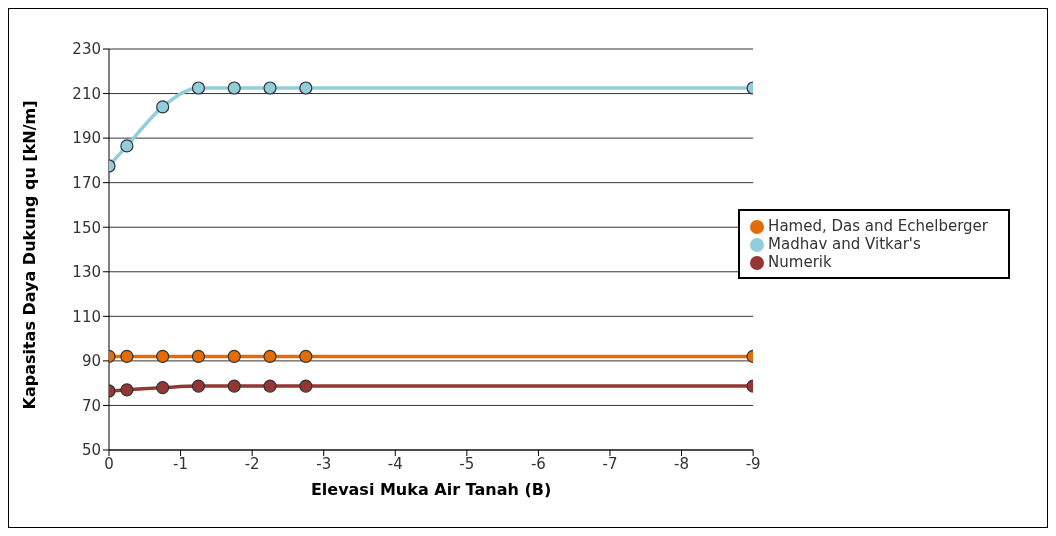  I want to click on x-tick-label: -9, so click(753, 463).